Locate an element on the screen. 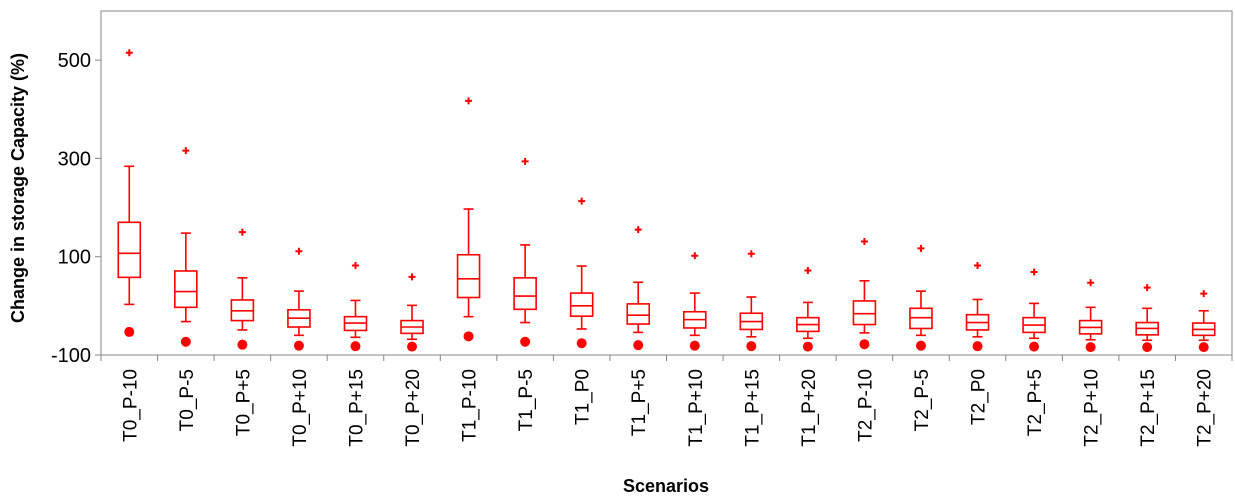 The image size is (1235, 500). y-tick-label: 100 is located at coordinates (74, 258).